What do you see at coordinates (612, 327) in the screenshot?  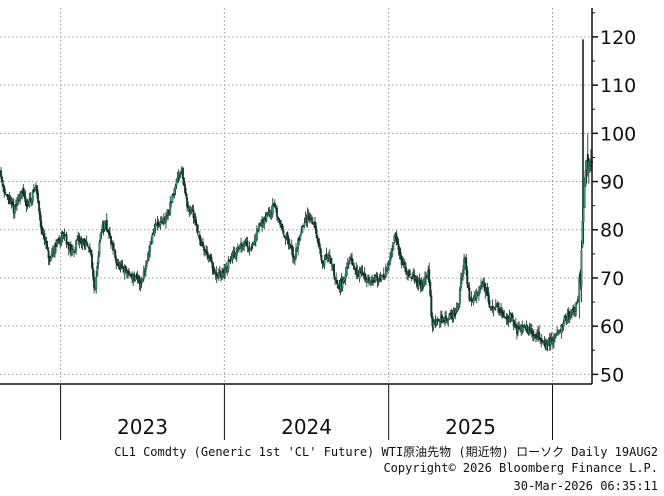 I see `y-tick-label: 60` at bounding box center [612, 327].